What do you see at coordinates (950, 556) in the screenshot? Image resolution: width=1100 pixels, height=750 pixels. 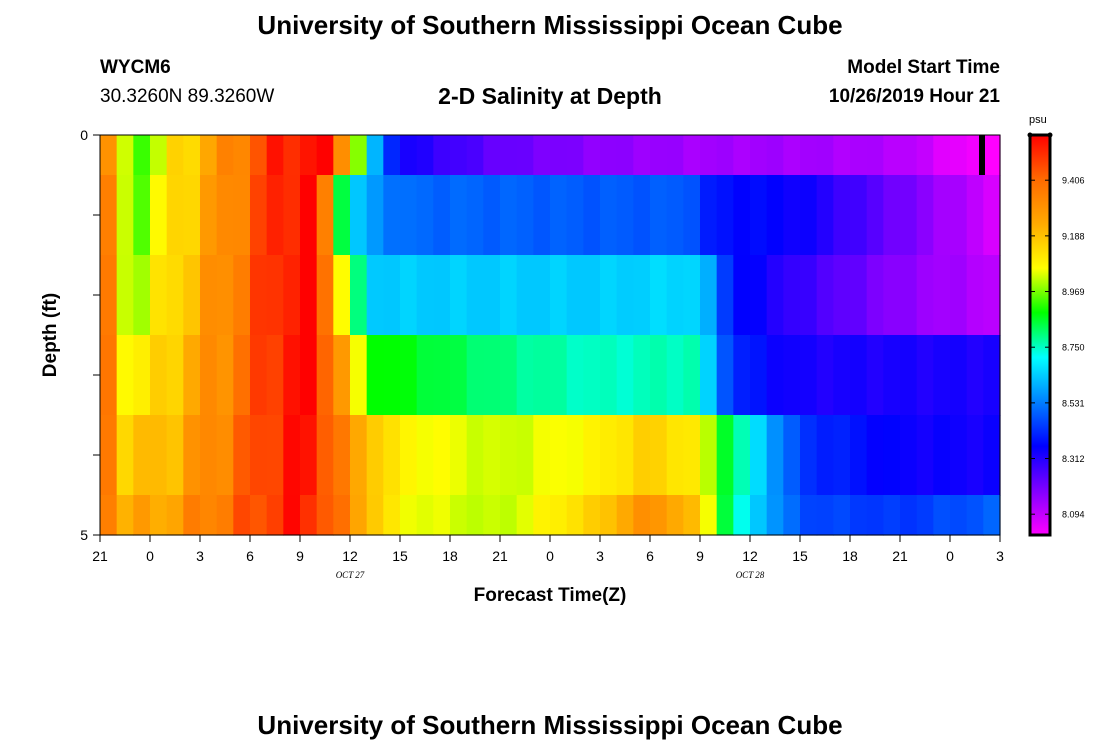 I see `x-tick-label: 0` at bounding box center [950, 556].